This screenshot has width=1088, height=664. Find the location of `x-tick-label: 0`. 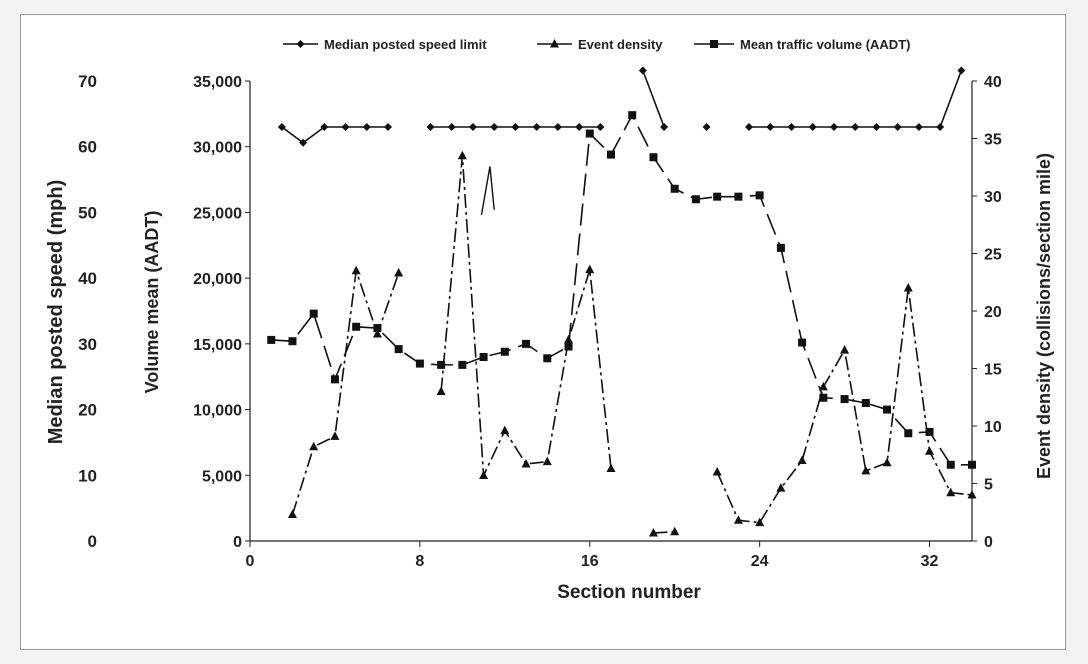

x-tick-label: 0 is located at coordinates (250, 561).